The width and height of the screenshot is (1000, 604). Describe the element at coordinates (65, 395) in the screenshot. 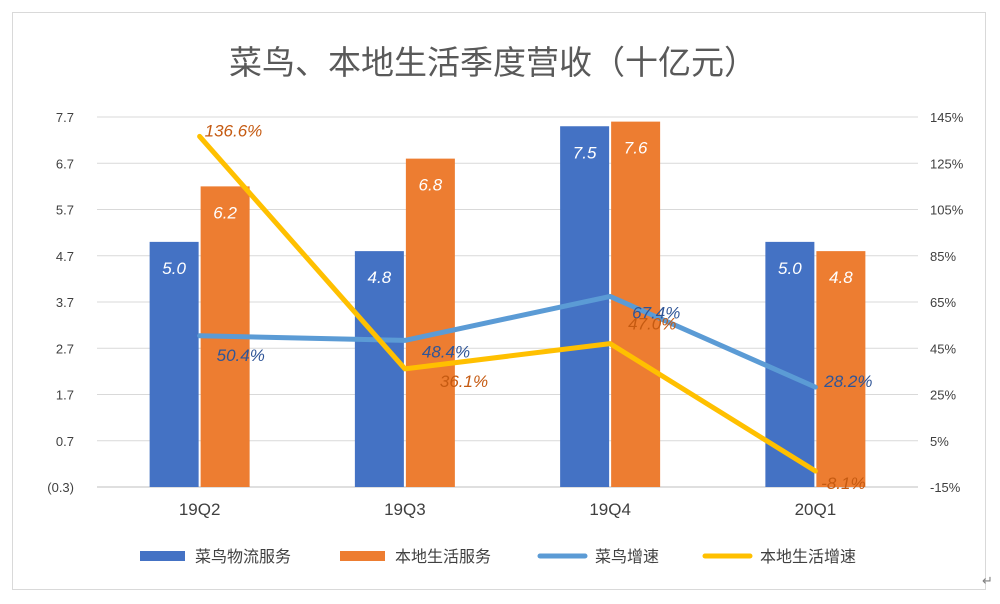

I see `left-tick-label: 1.7` at that location.